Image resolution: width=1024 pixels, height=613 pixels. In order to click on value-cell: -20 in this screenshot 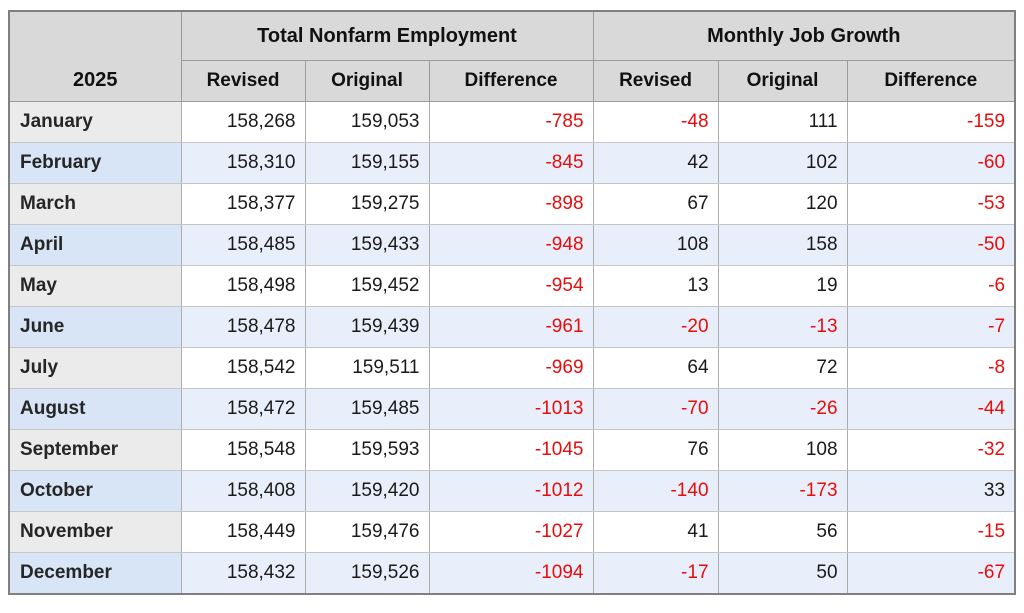, I will do `click(655, 327)`.